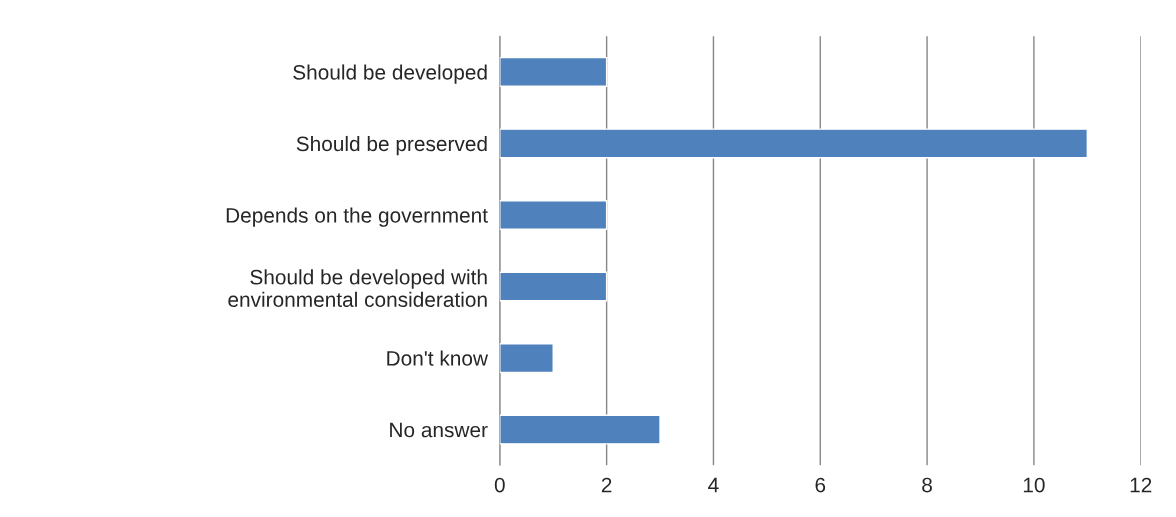 The width and height of the screenshot is (1176, 517). I want to click on x-tick-label: 4, so click(713, 485).